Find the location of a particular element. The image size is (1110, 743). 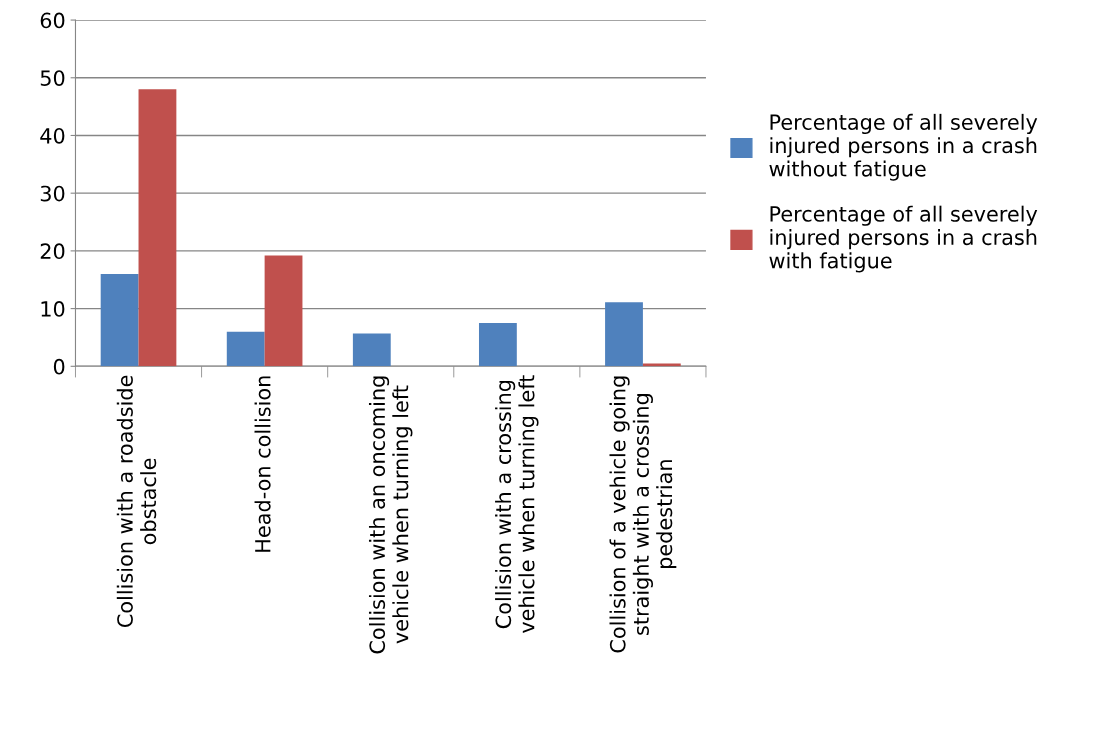

y-tick-label: 40 is located at coordinates (52, 135).